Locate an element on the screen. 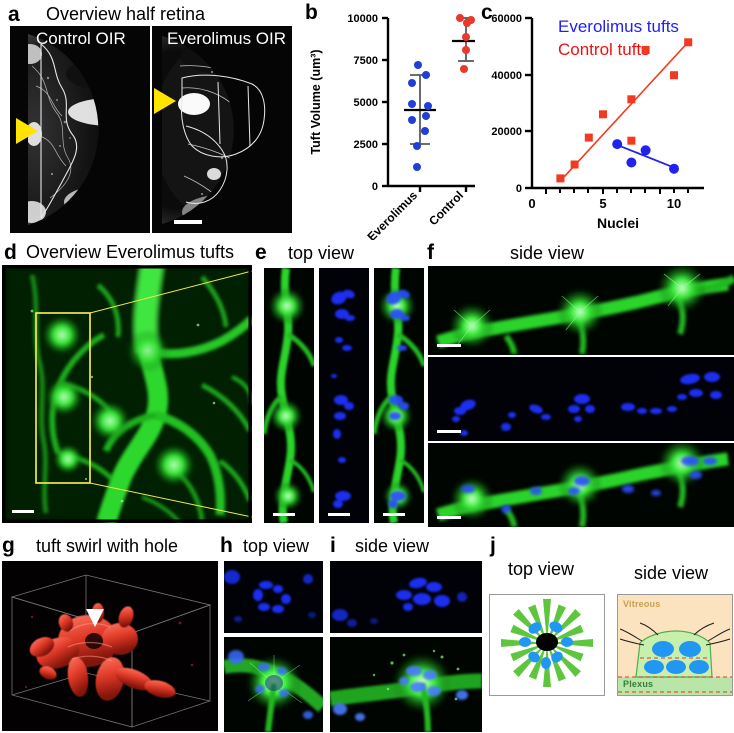 The image size is (734, 733). micrograph-f-blue is located at coordinates (581, 399).